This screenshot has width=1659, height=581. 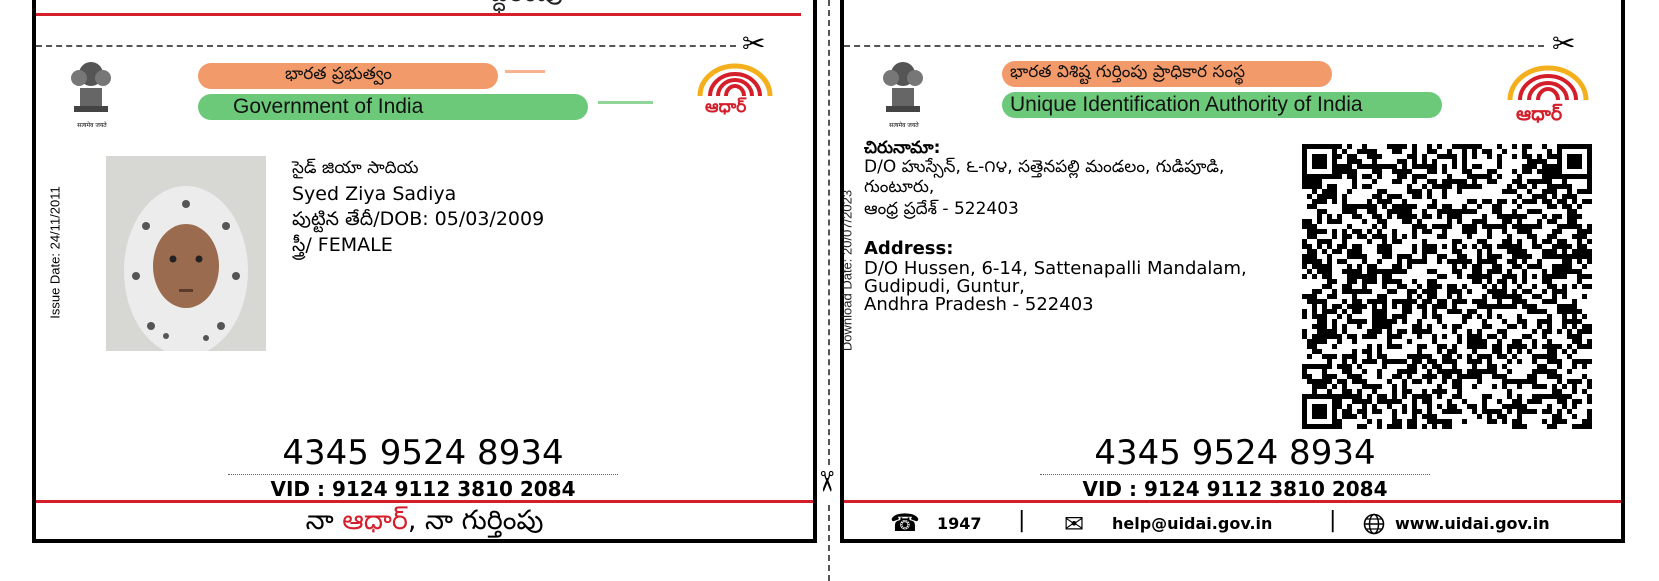 What do you see at coordinates (979, 304) in the screenshot?
I see `address-english-line: Andhra Pradesh - 522403` at bounding box center [979, 304].